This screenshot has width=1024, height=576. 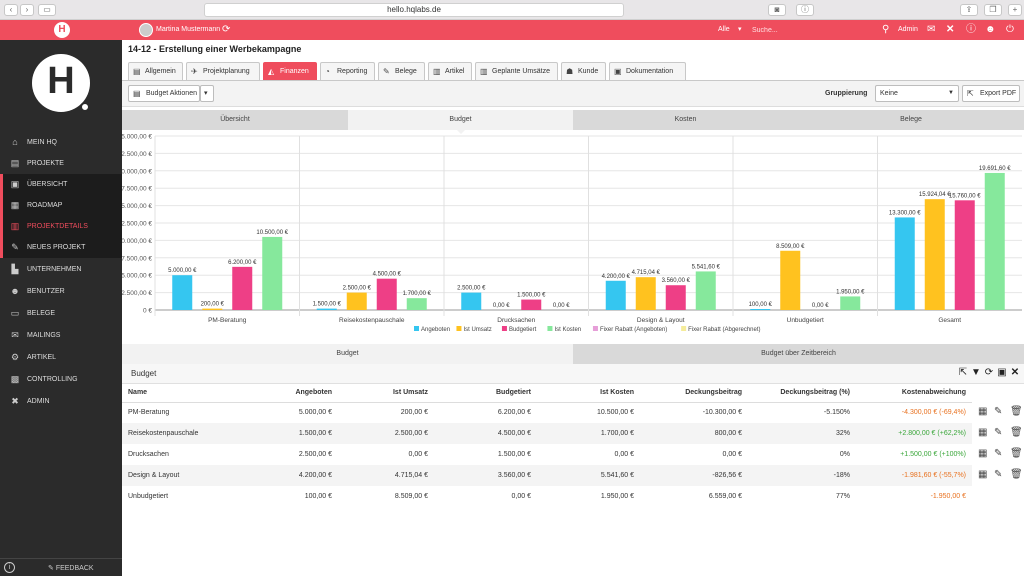 What do you see at coordinates (886, 29) in the screenshot?
I see `search-icon: ⚲` at bounding box center [886, 29].